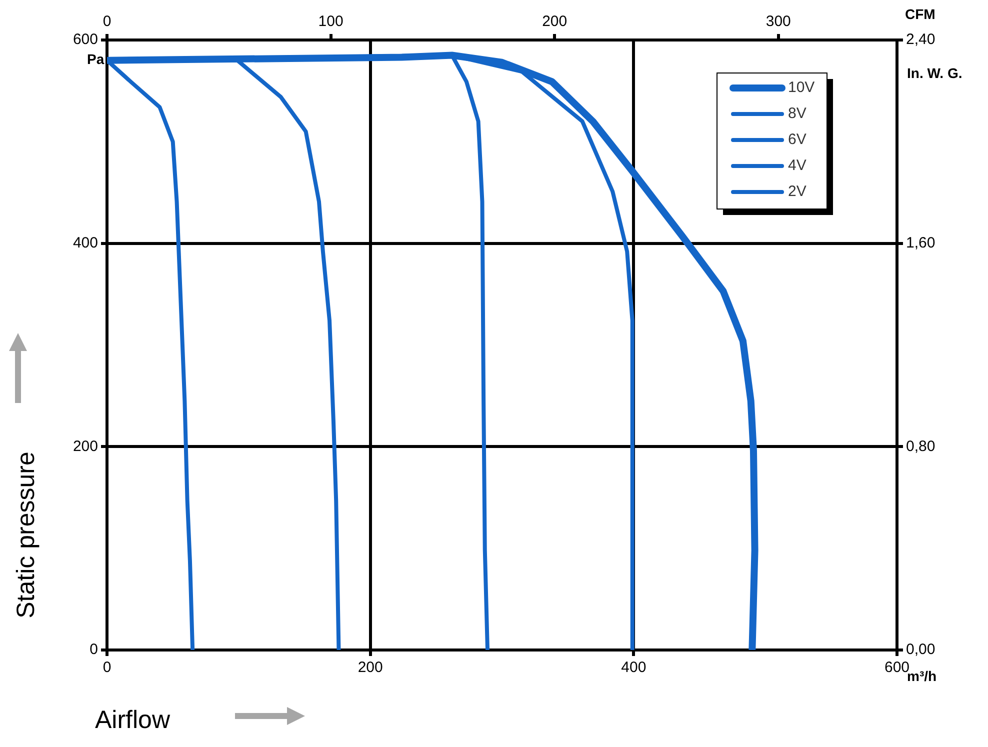  What do you see at coordinates (801, 87) in the screenshot?
I see `legend-label: 10V` at bounding box center [801, 87].